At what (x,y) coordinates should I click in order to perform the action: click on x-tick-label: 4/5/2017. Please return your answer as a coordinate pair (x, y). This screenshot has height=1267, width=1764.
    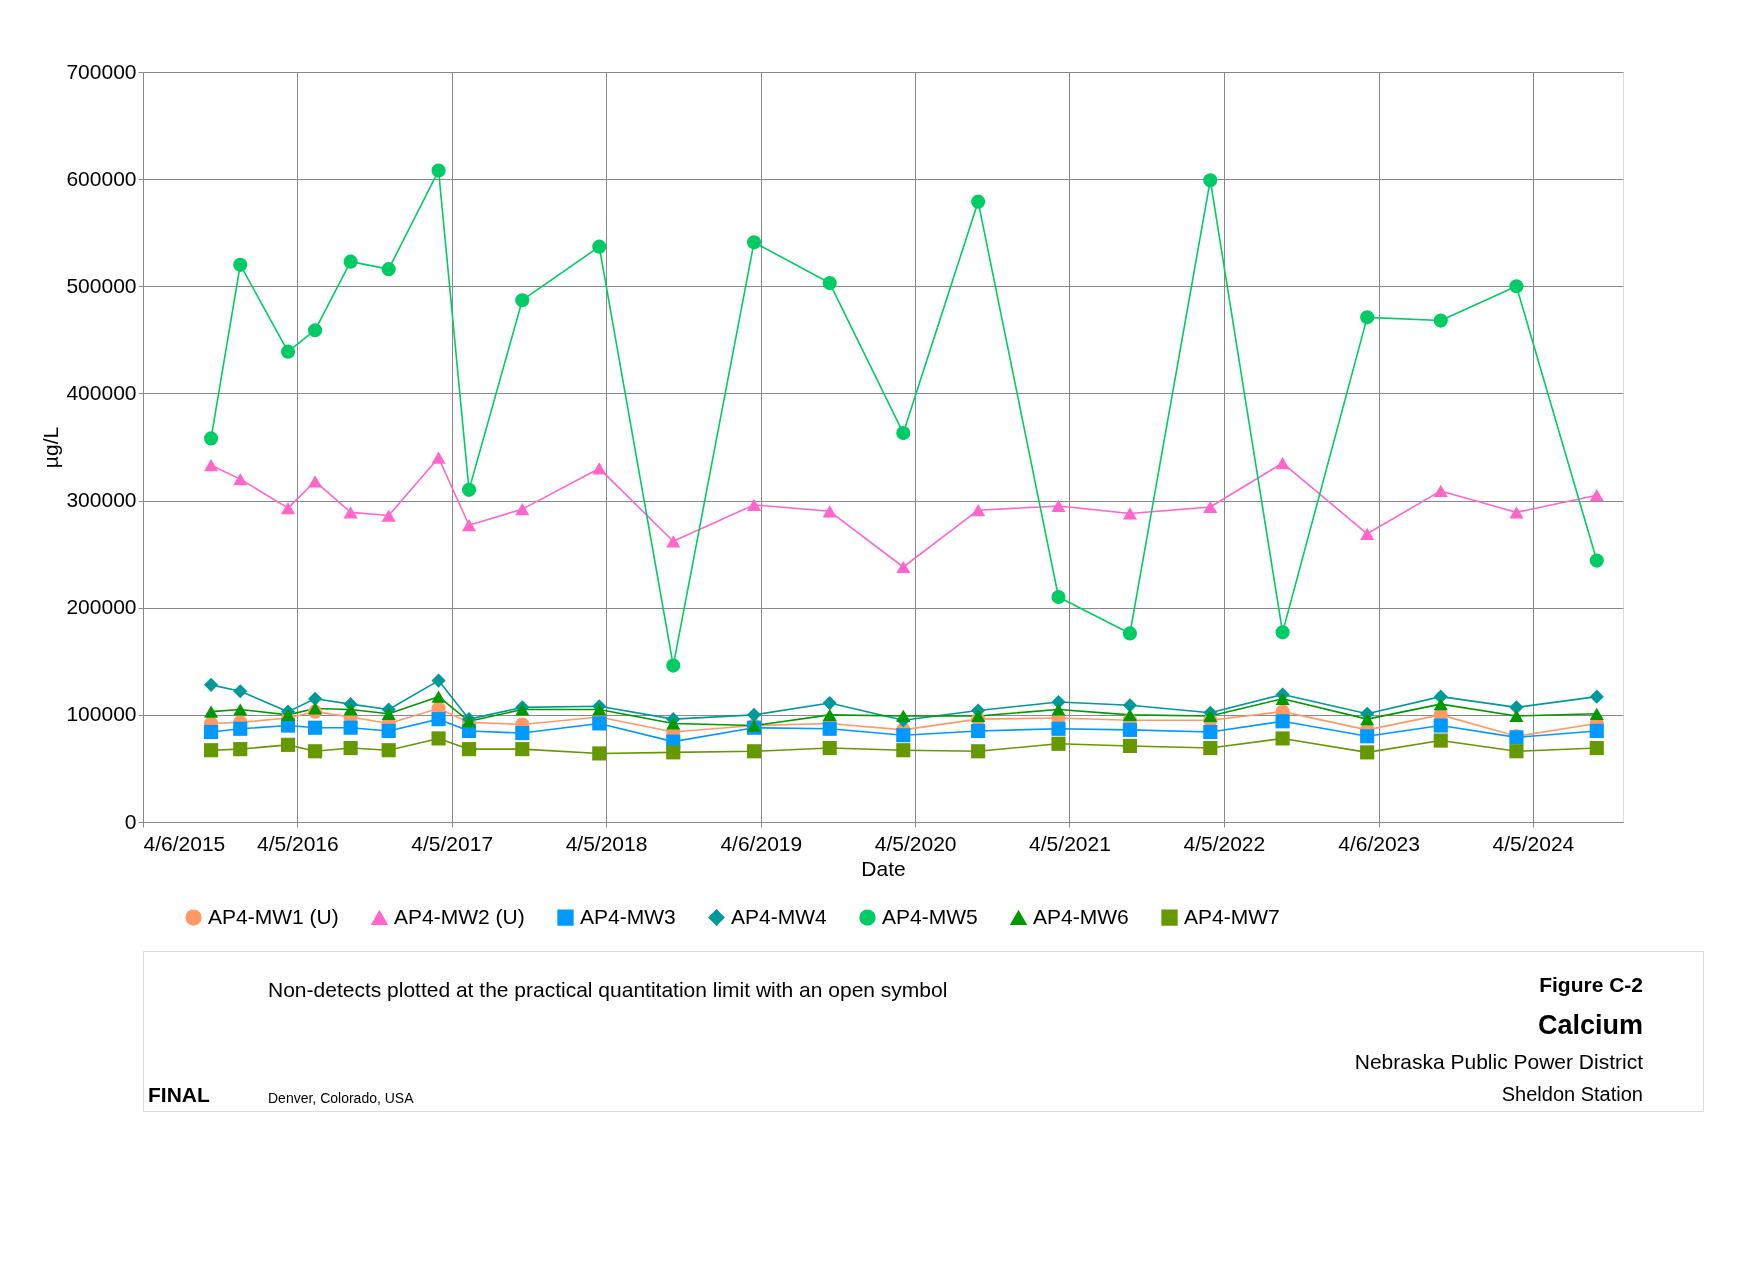
    Looking at the image, I should click on (452, 843).